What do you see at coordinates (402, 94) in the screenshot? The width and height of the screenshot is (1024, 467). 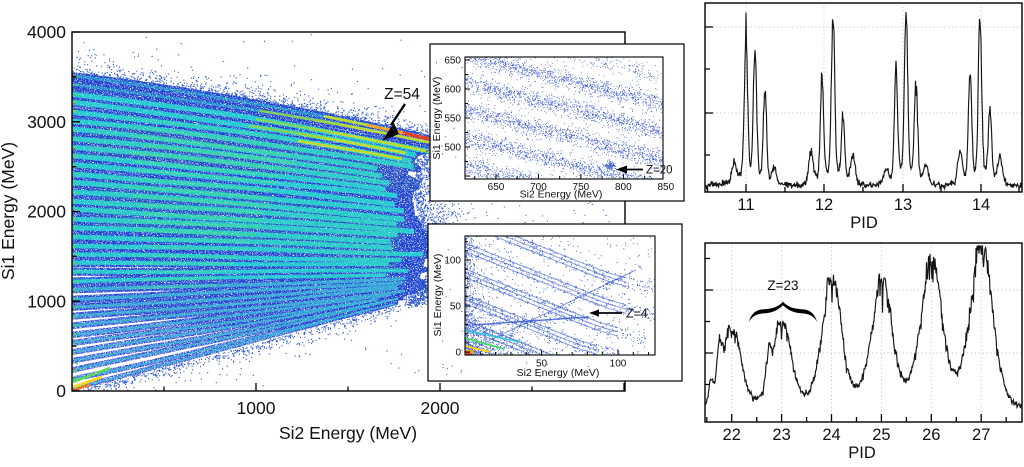 I see `svg-text: Z=54` at bounding box center [402, 94].